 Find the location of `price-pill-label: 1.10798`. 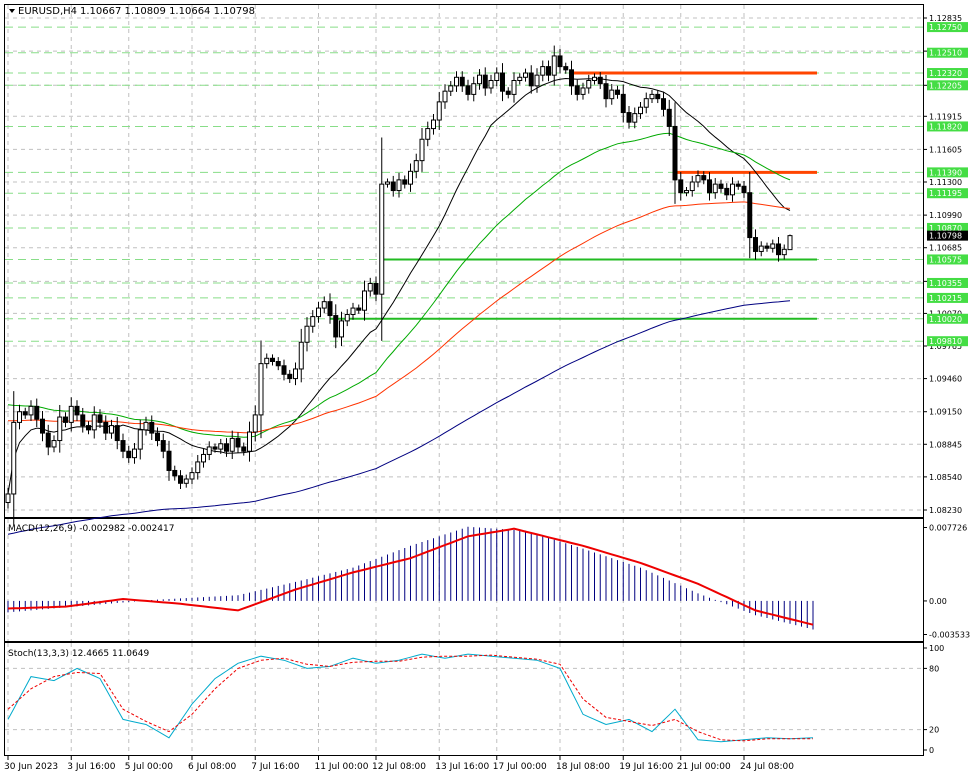

price-pill-label: 1.10798 is located at coordinates (945, 236).